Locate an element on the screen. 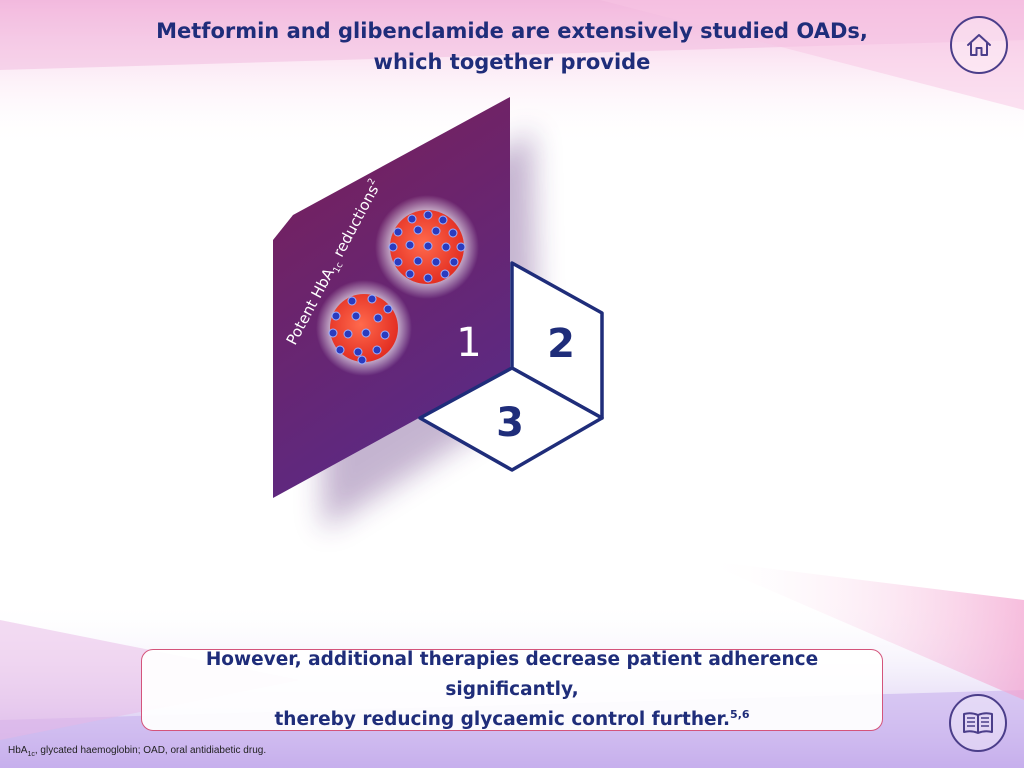  home-button is located at coordinates (979, 45).